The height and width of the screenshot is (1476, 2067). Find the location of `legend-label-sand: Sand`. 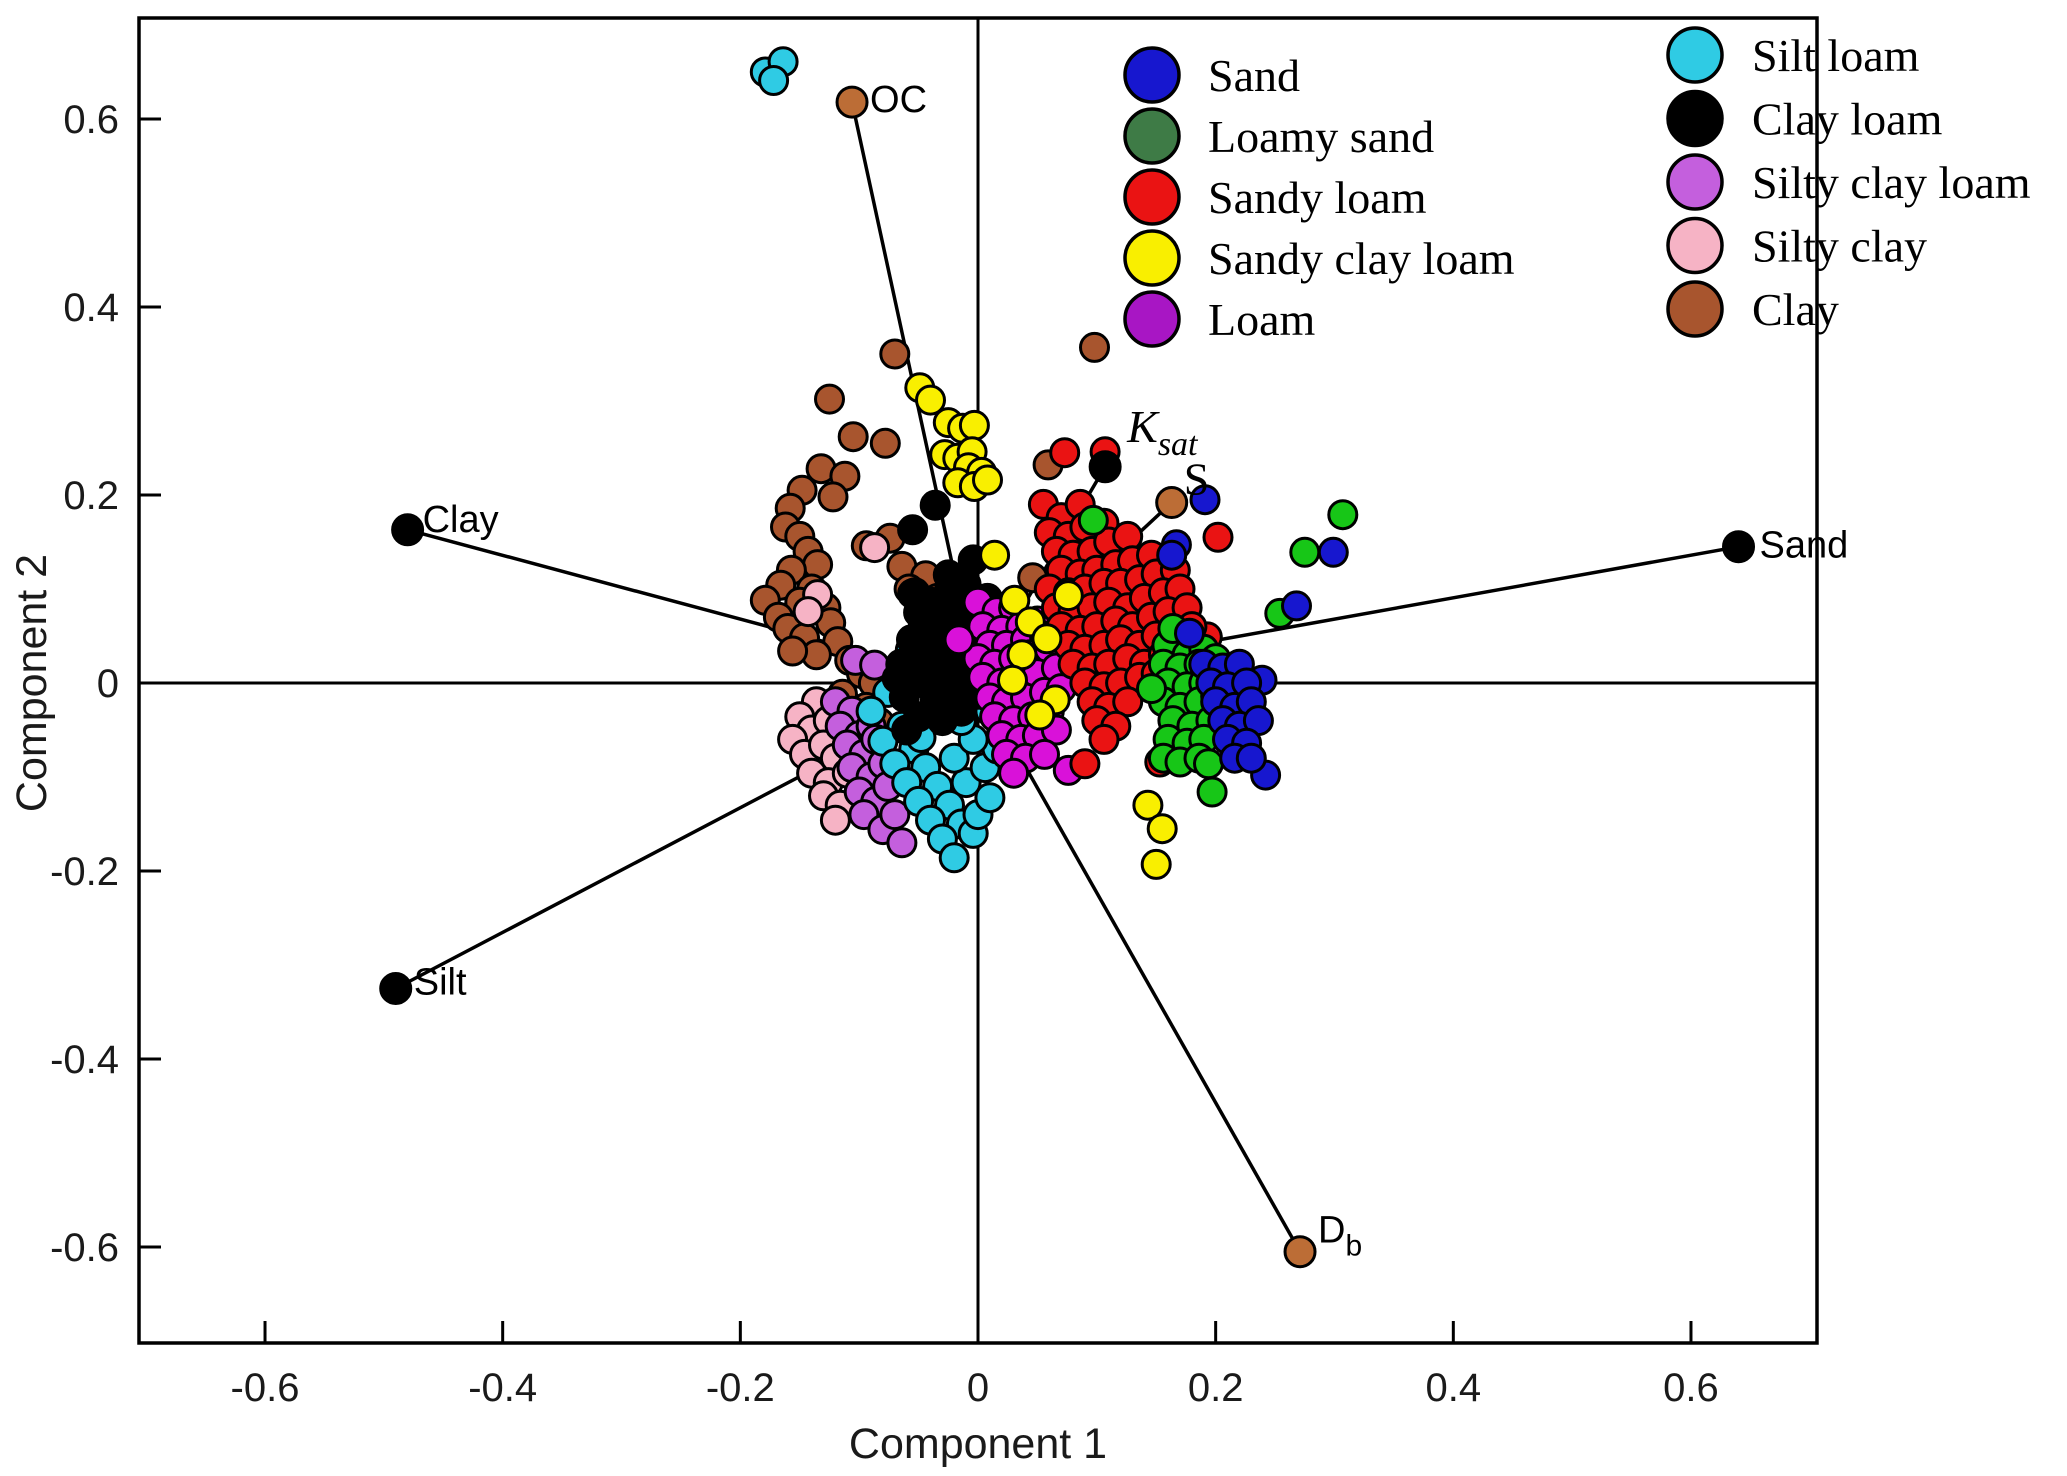

legend-label-sand: Sand is located at coordinates (1254, 75).